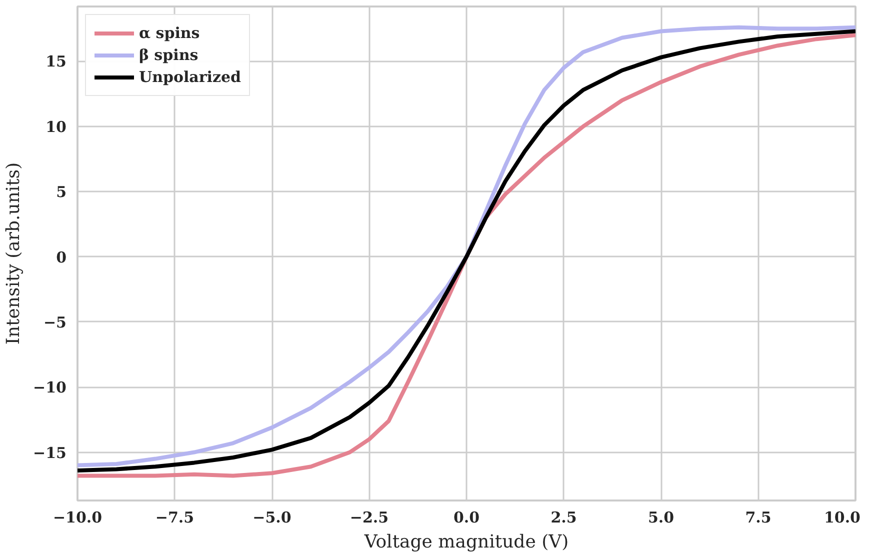 The height and width of the screenshot is (560, 873). Describe the element at coordinates (61, 257) in the screenshot. I see `y-tick-label: 0` at that location.